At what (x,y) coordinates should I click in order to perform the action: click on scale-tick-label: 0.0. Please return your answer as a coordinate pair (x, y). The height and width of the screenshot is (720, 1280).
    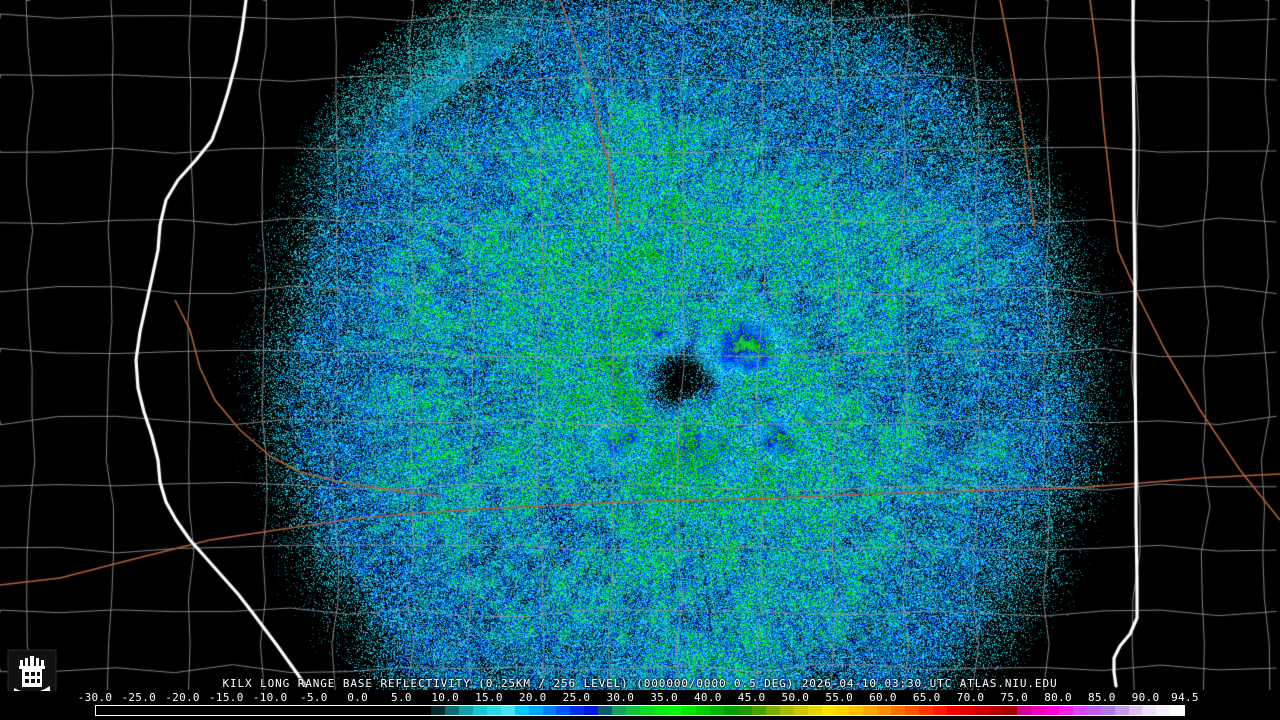
    Looking at the image, I should click on (358, 697).